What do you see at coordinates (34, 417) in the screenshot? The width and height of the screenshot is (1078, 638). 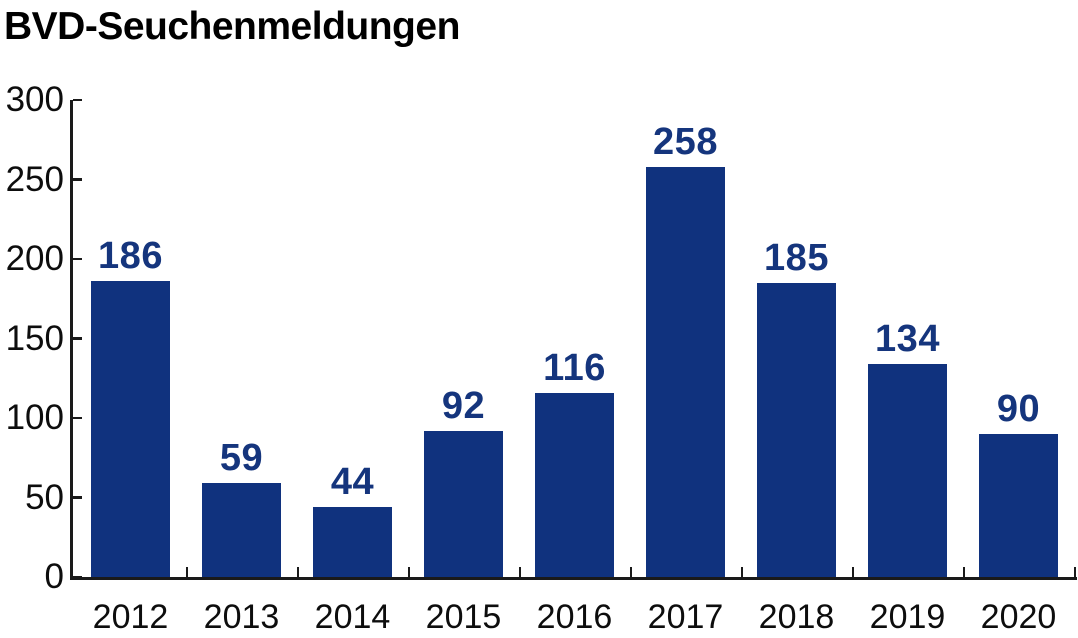 I see `y-axis-tick-label: 100` at bounding box center [34, 417].